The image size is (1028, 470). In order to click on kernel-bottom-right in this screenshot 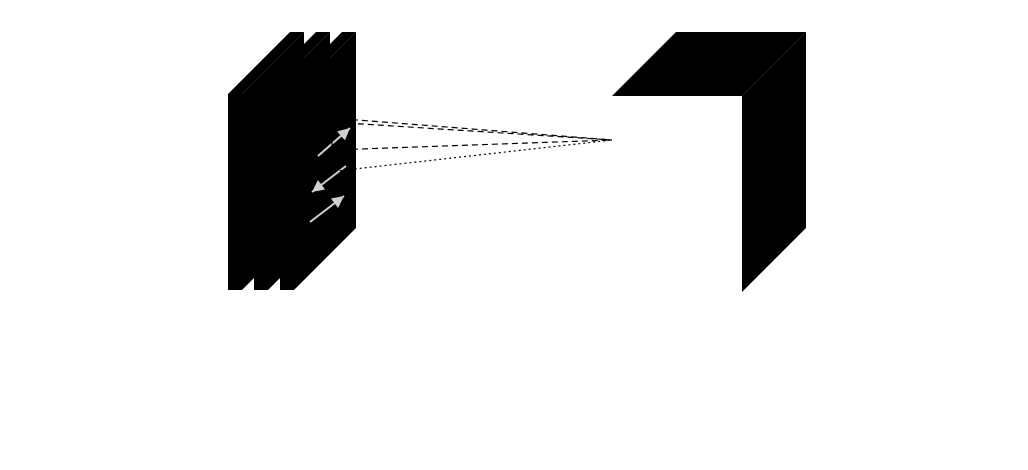, I will do `click(321, 162)`.